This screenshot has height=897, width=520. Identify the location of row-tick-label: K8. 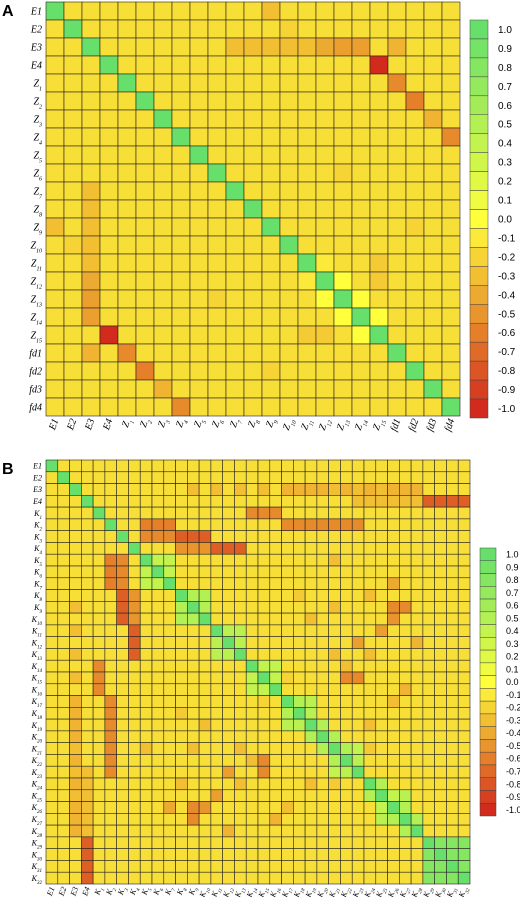
(37, 597).